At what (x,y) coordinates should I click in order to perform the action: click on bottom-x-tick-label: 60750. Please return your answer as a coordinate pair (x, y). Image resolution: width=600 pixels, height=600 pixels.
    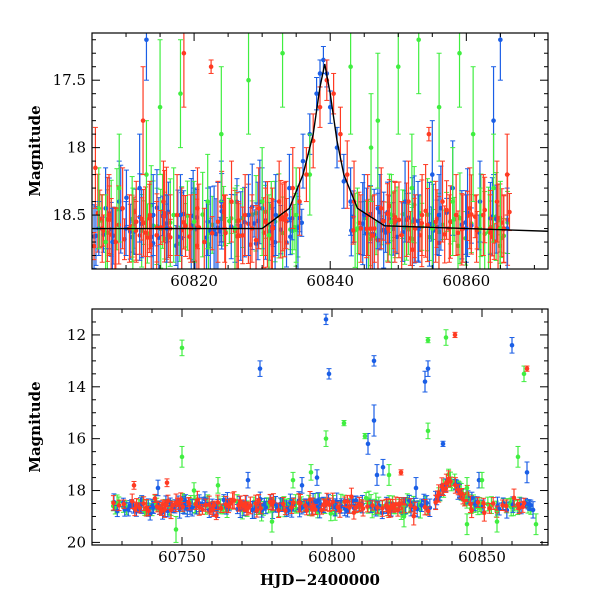
    Looking at the image, I should click on (182, 557).